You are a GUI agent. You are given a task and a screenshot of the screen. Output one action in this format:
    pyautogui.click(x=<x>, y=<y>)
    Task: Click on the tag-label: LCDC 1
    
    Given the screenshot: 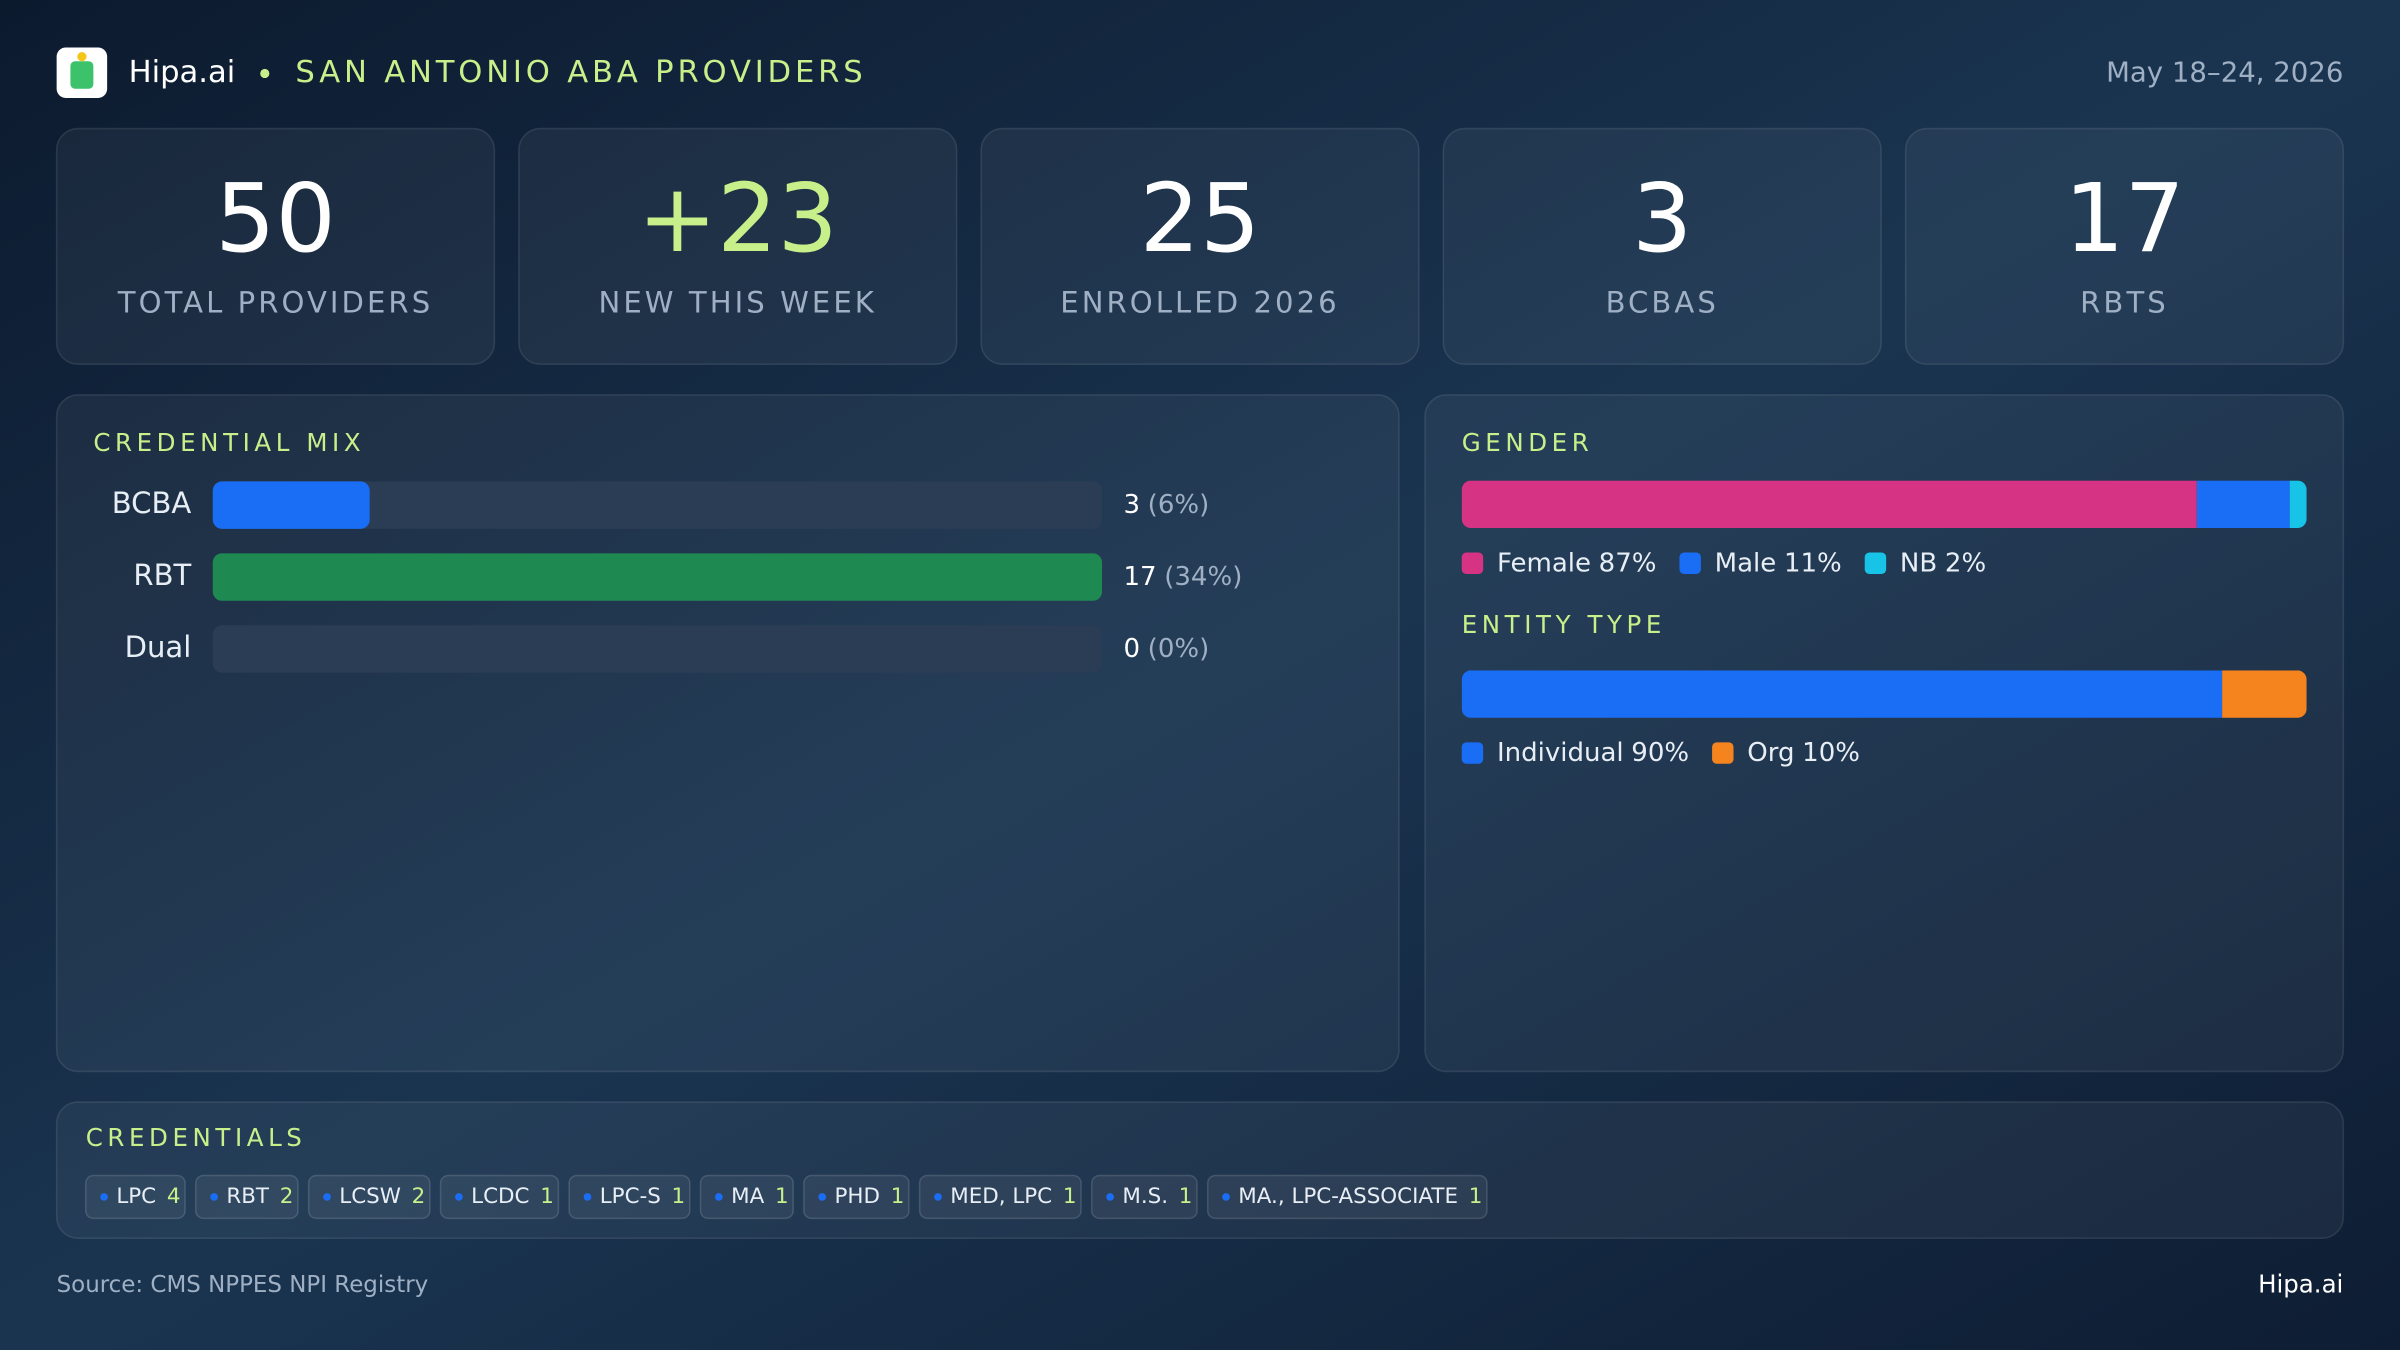 What is the action you would take?
    pyautogui.click(x=512, y=1196)
    